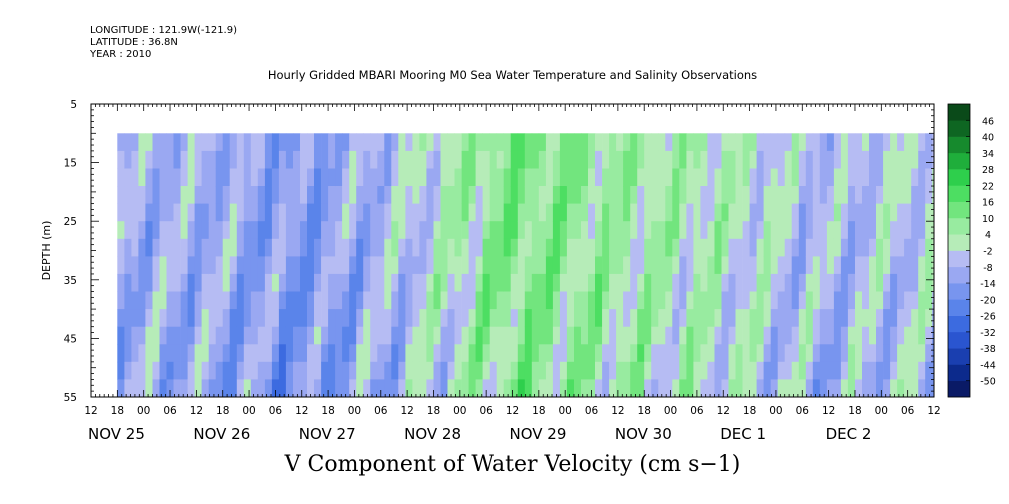  I want to click on x-tick-label: 06, so click(486, 411).